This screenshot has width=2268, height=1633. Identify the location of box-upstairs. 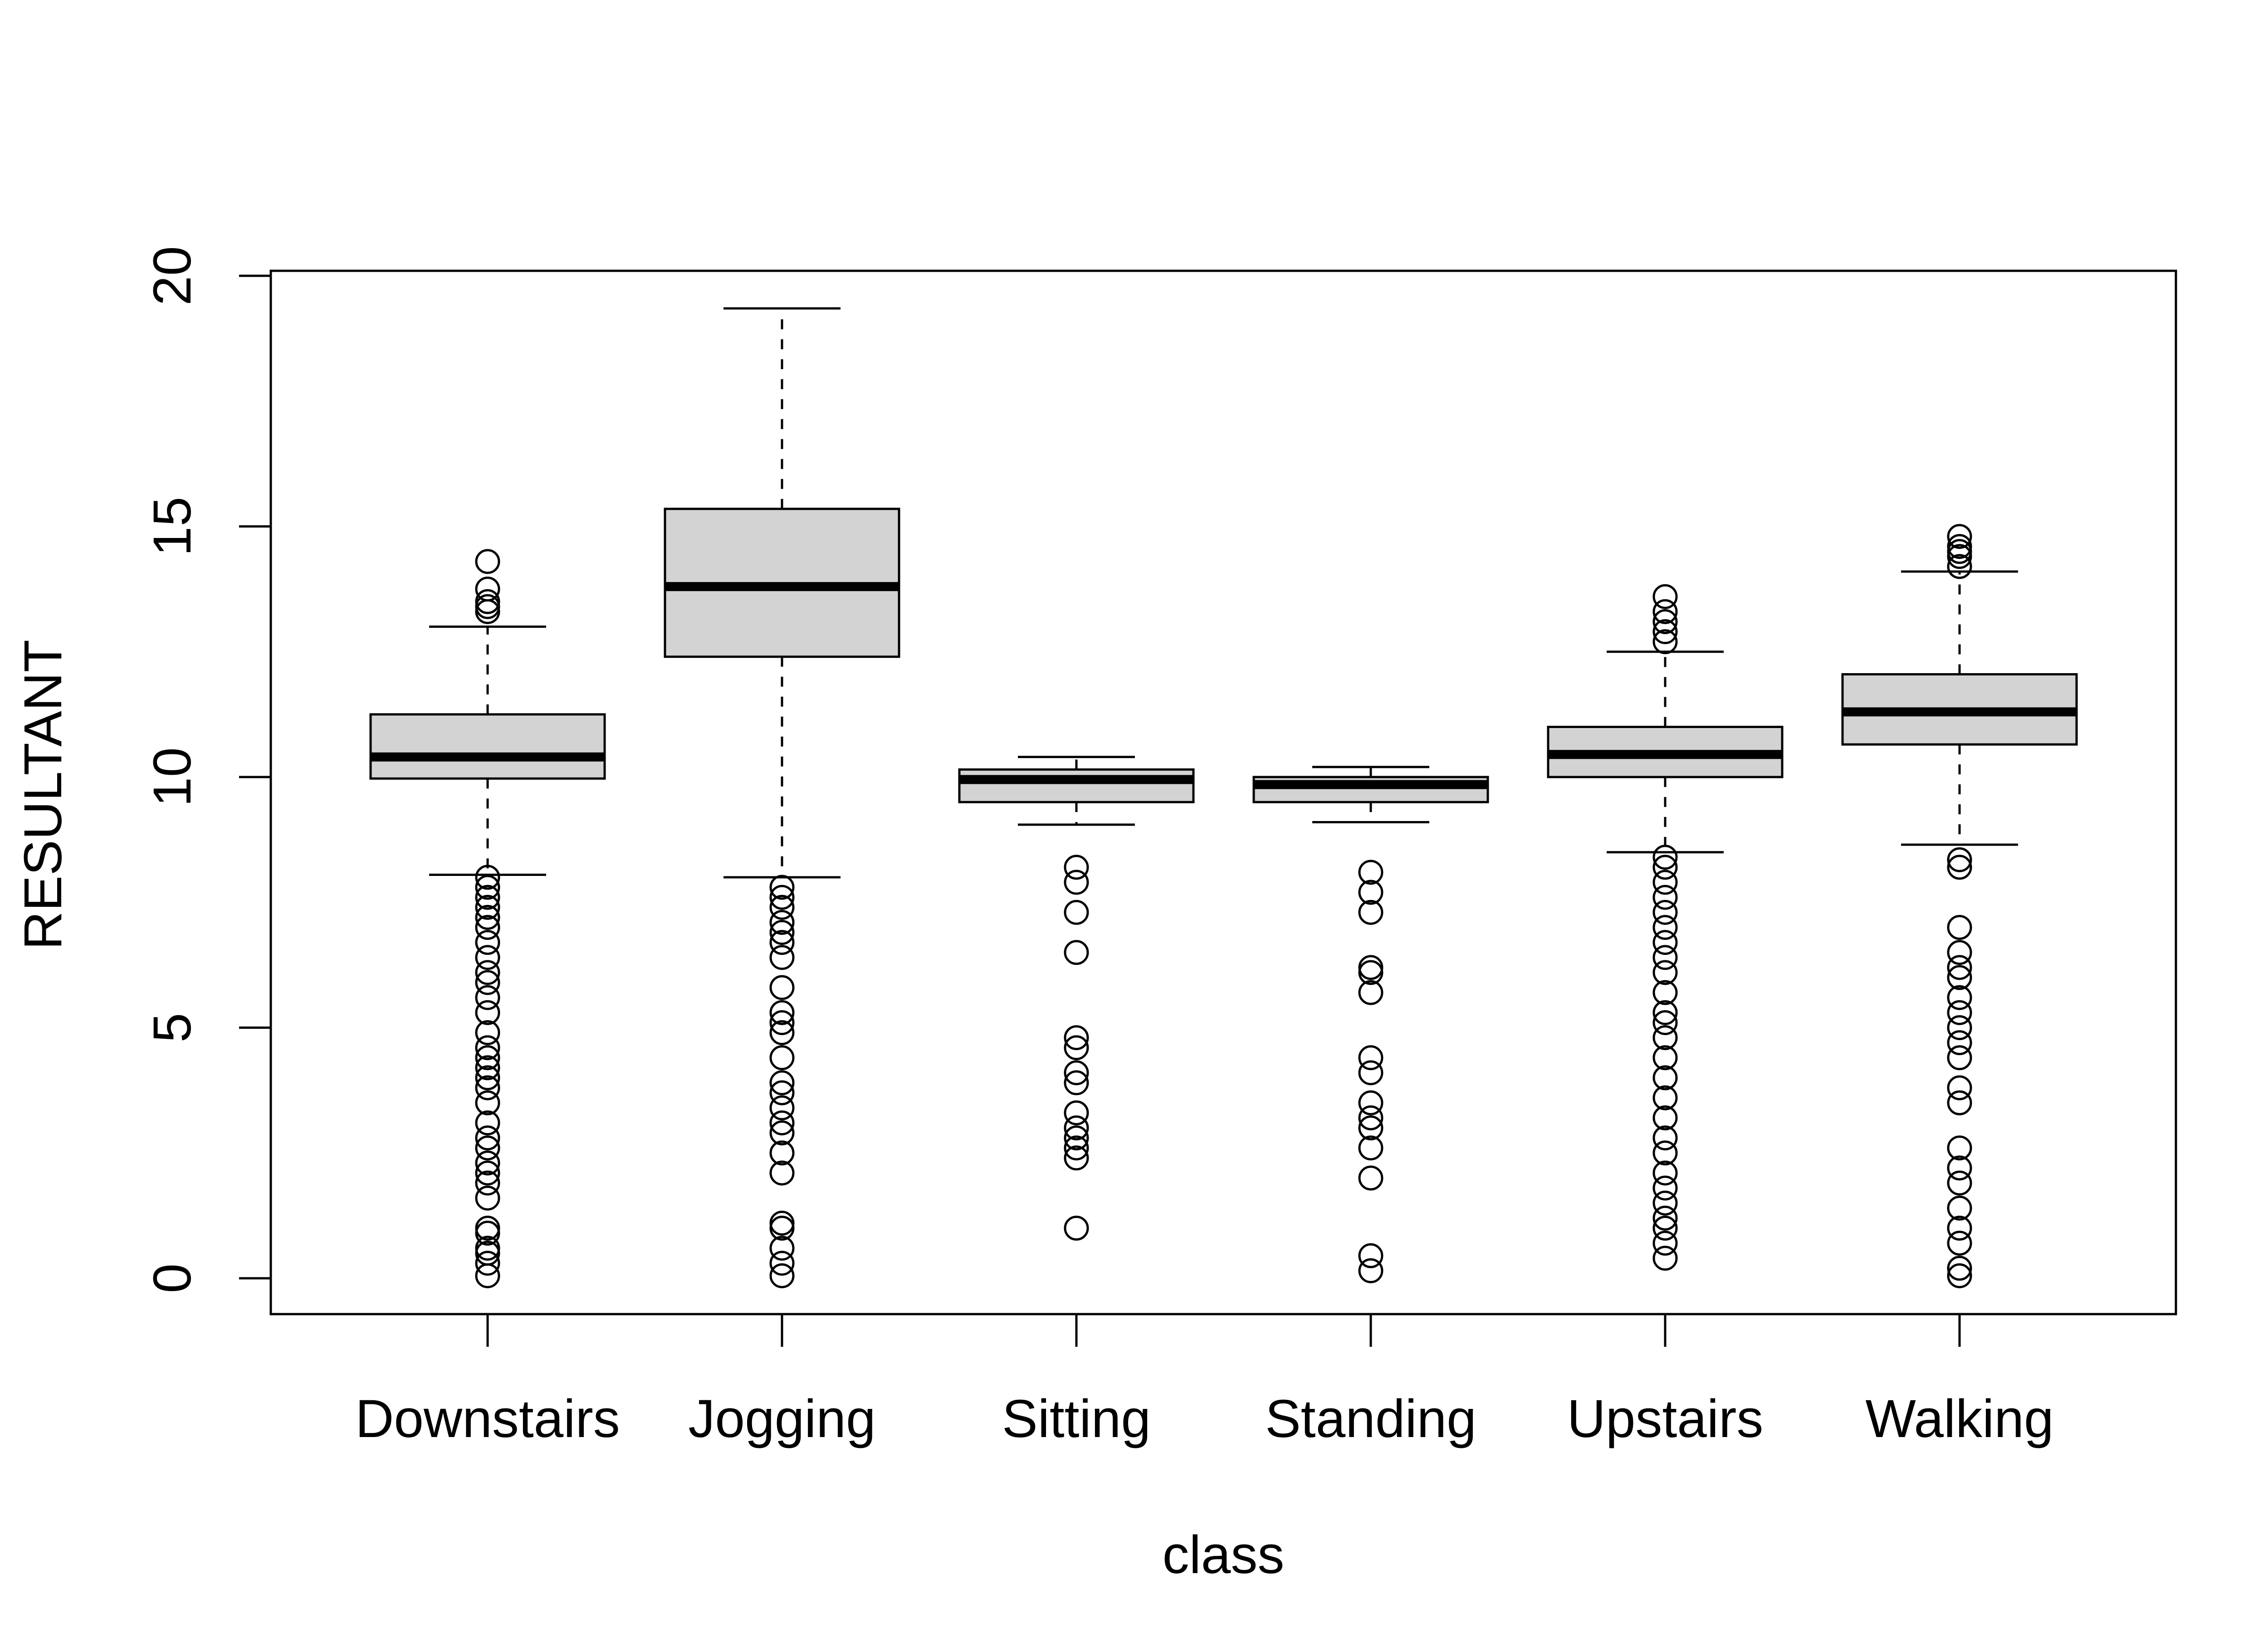
(1666, 927).